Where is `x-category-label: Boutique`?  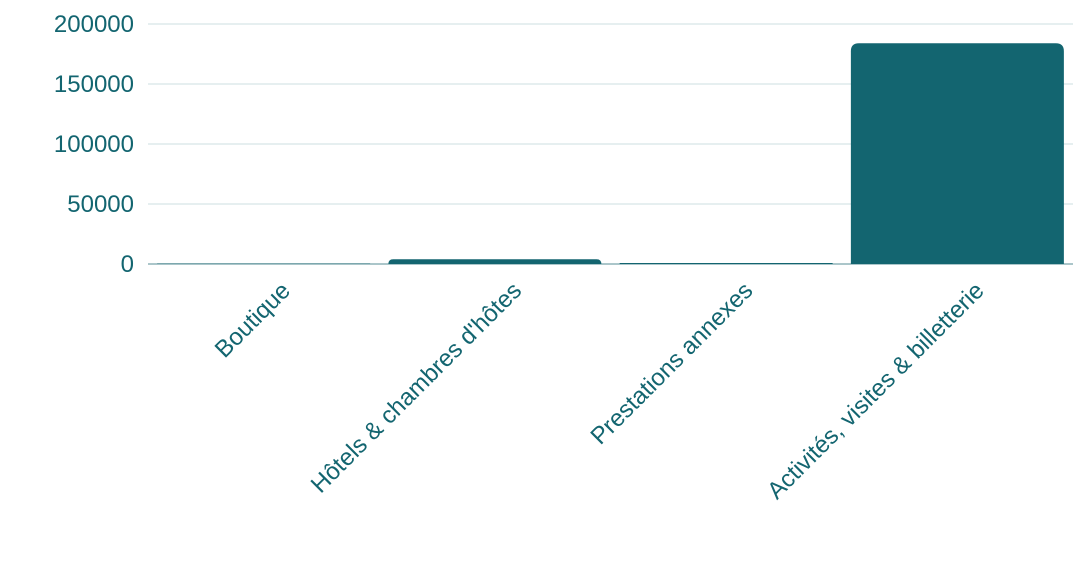 x-category-label: Boutique is located at coordinates (253, 320).